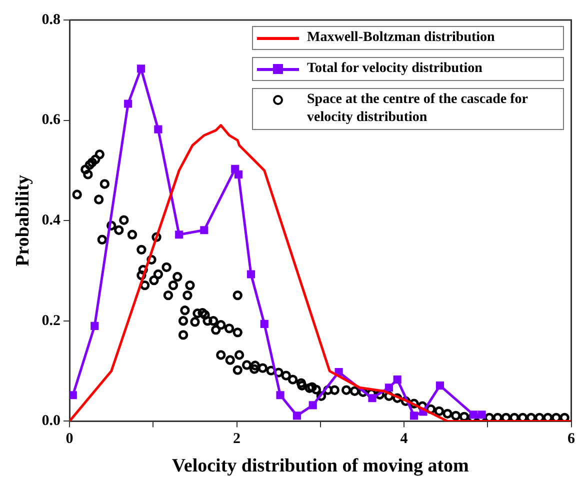 This screenshot has width=578, height=482. I want to click on y-tick-label: 0.6, so click(52, 120).